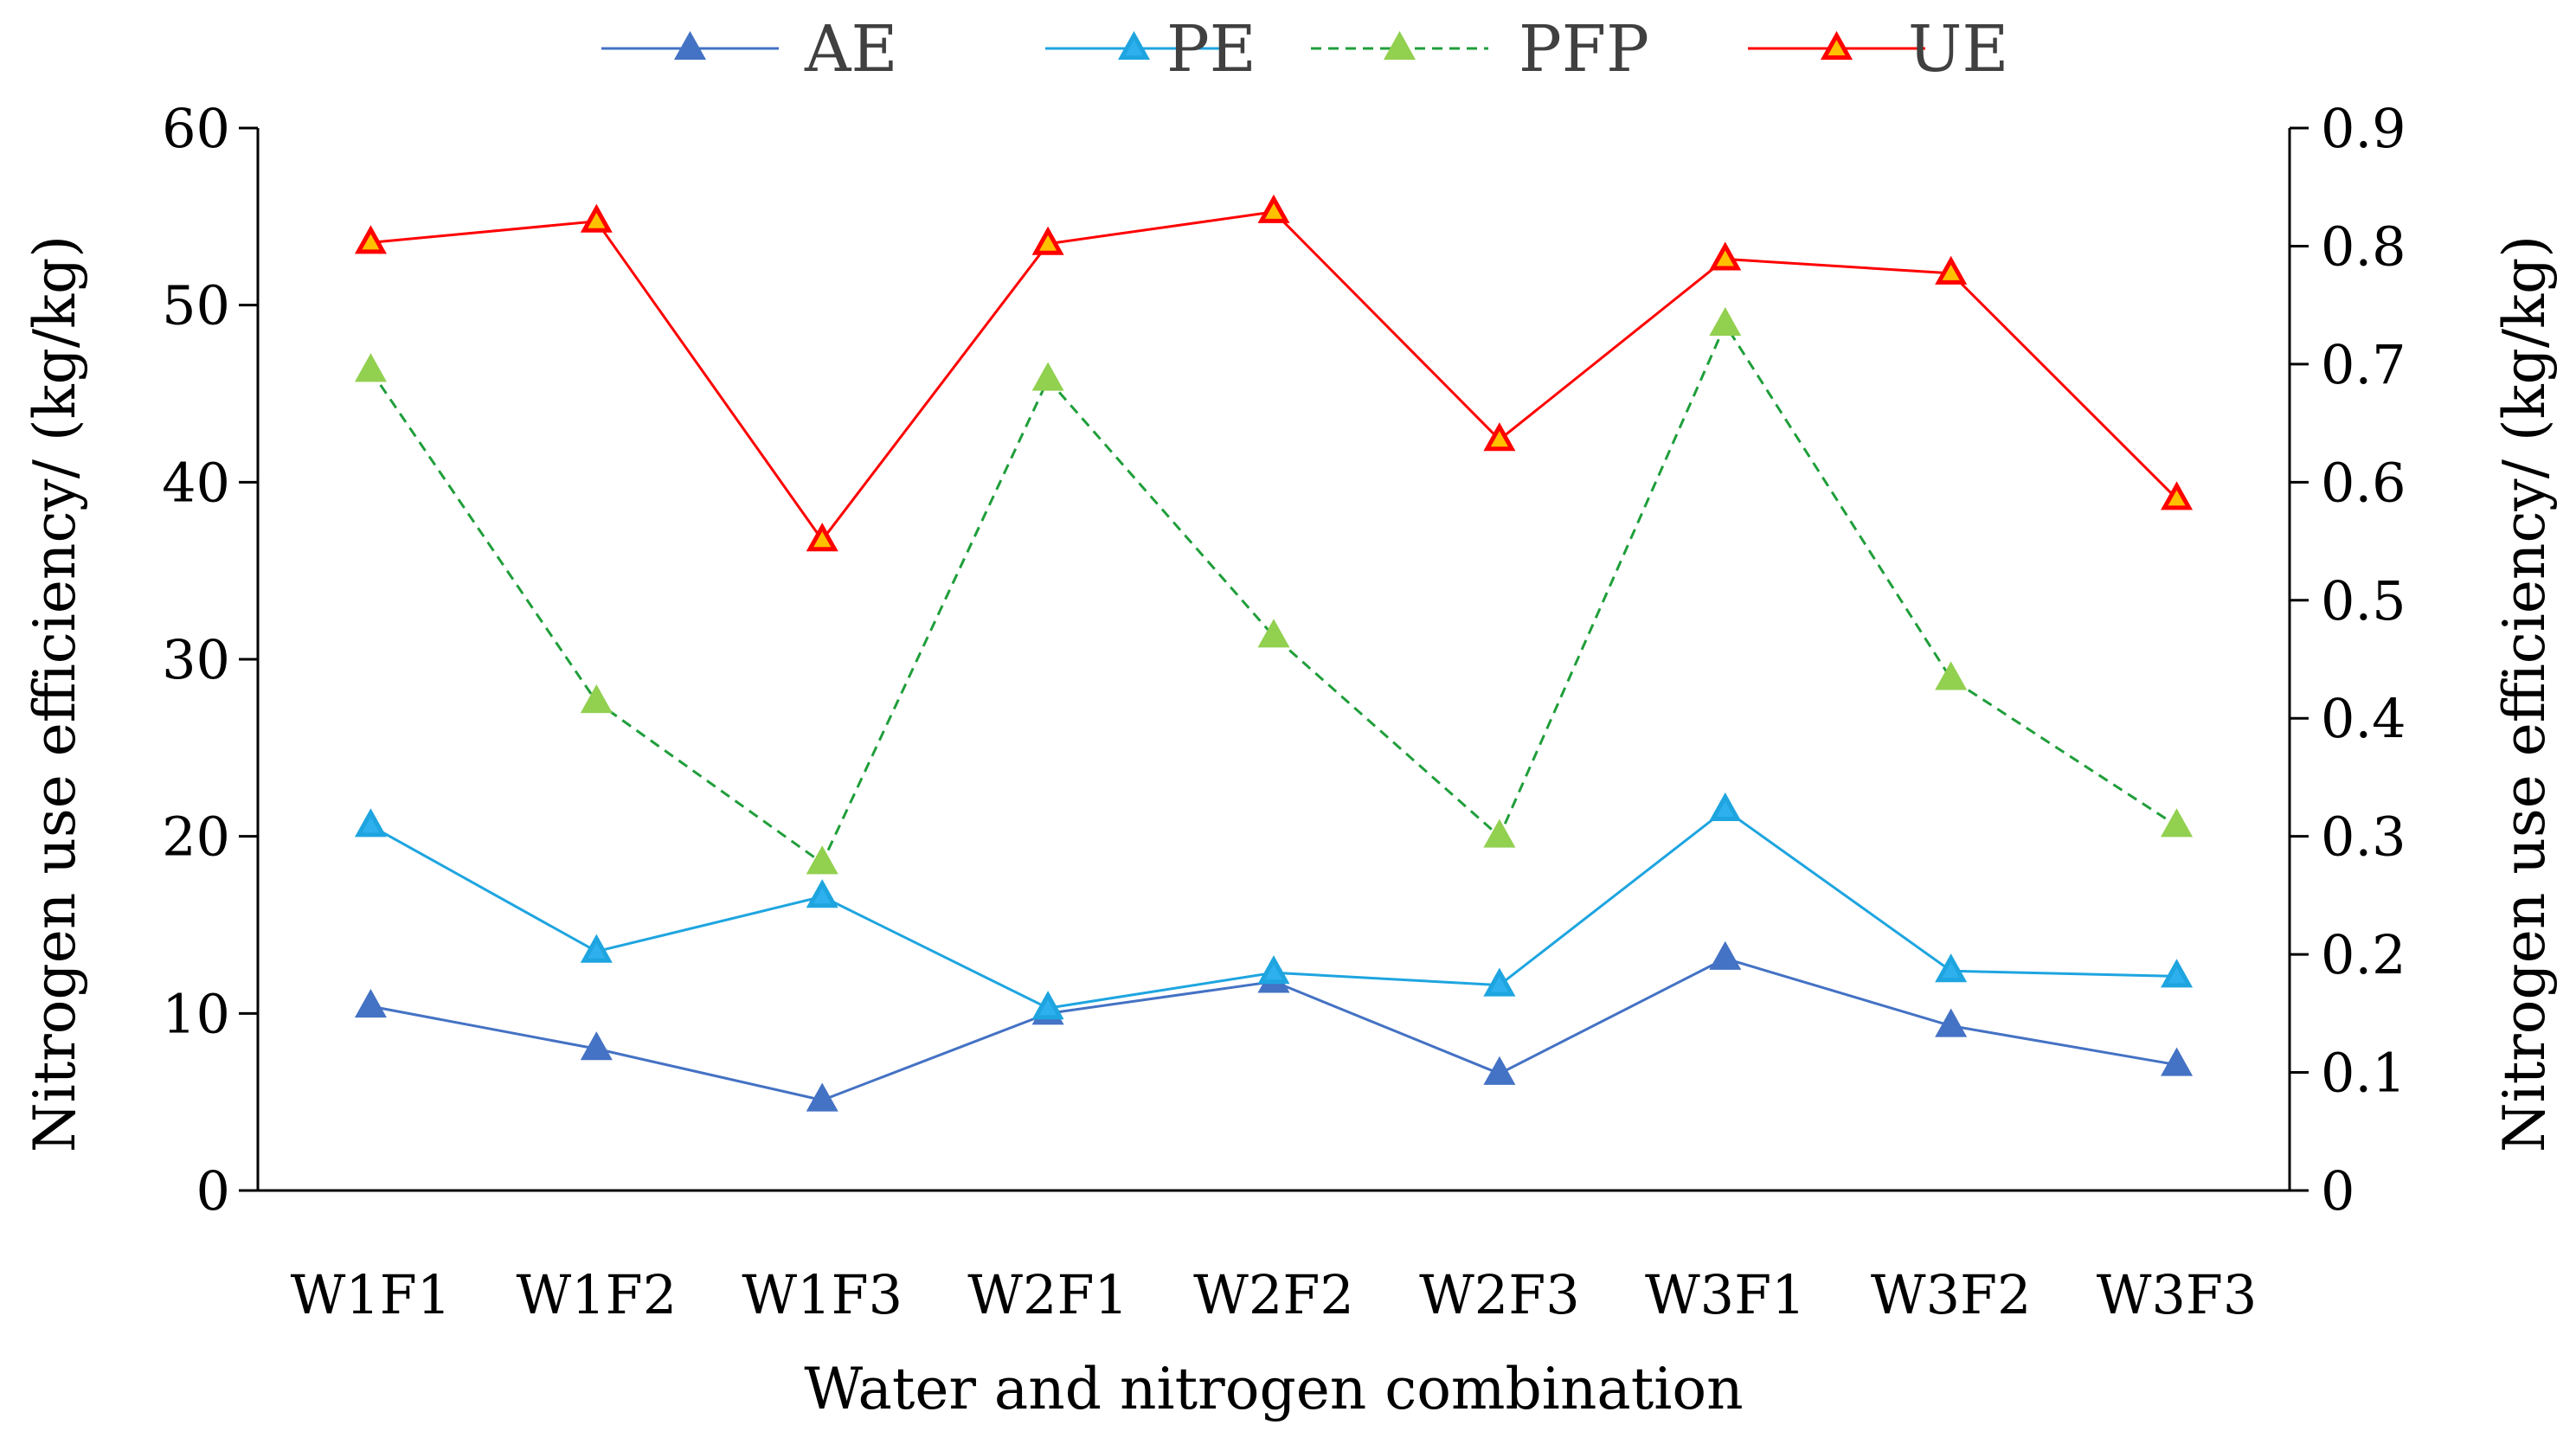  What do you see at coordinates (2525, 693) in the screenshot?
I see `y-axis-right-title: Nitrogen use efficiency/ (kg/kg)` at bounding box center [2525, 693].